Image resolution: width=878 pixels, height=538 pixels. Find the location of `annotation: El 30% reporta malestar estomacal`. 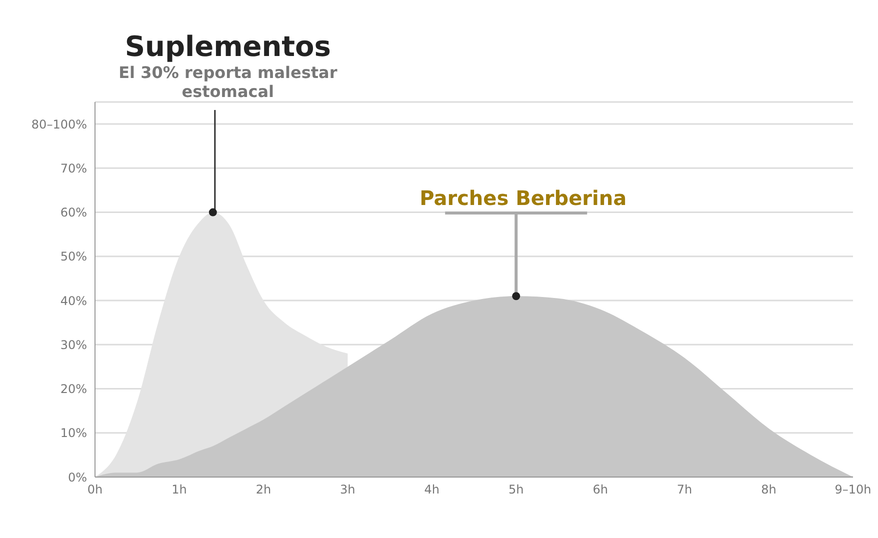

annotation: El 30% reporta malestar estomacal is located at coordinates (228, 82).